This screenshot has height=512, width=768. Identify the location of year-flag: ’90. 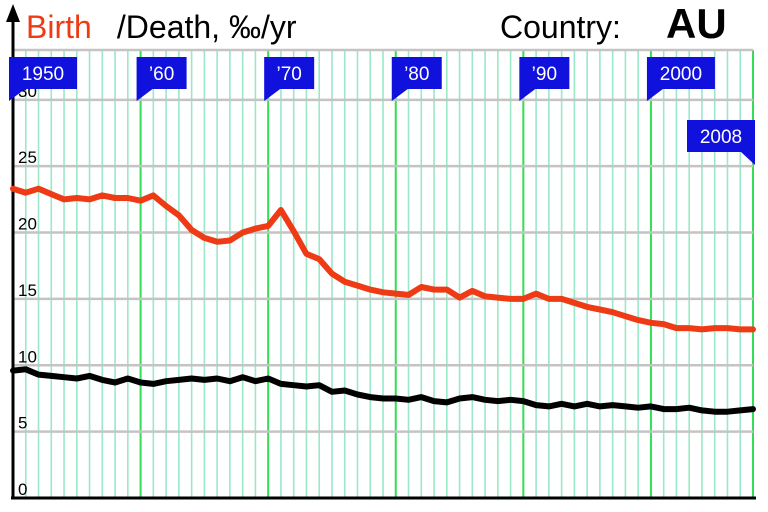
(544, 79).